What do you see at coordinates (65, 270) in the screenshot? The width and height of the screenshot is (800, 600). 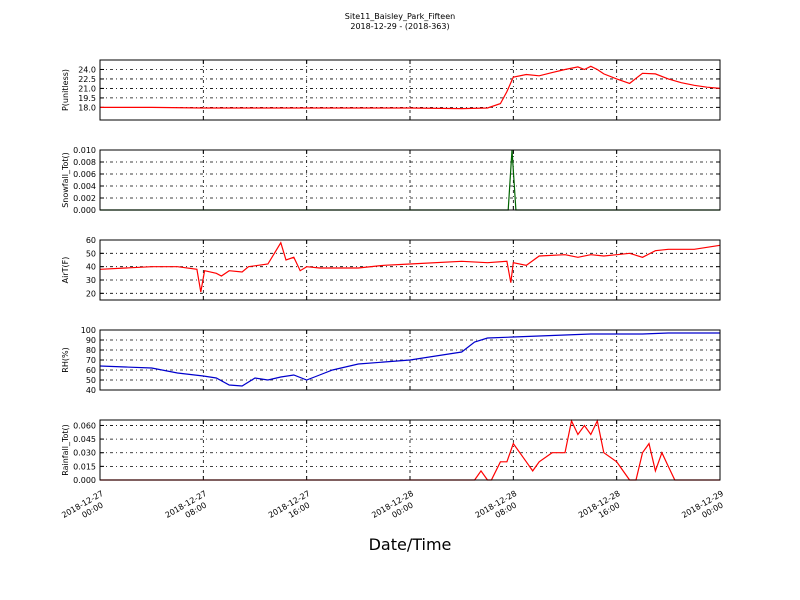 I see `y-axis-label: AirT(F)` at bounding box center [65, 270].